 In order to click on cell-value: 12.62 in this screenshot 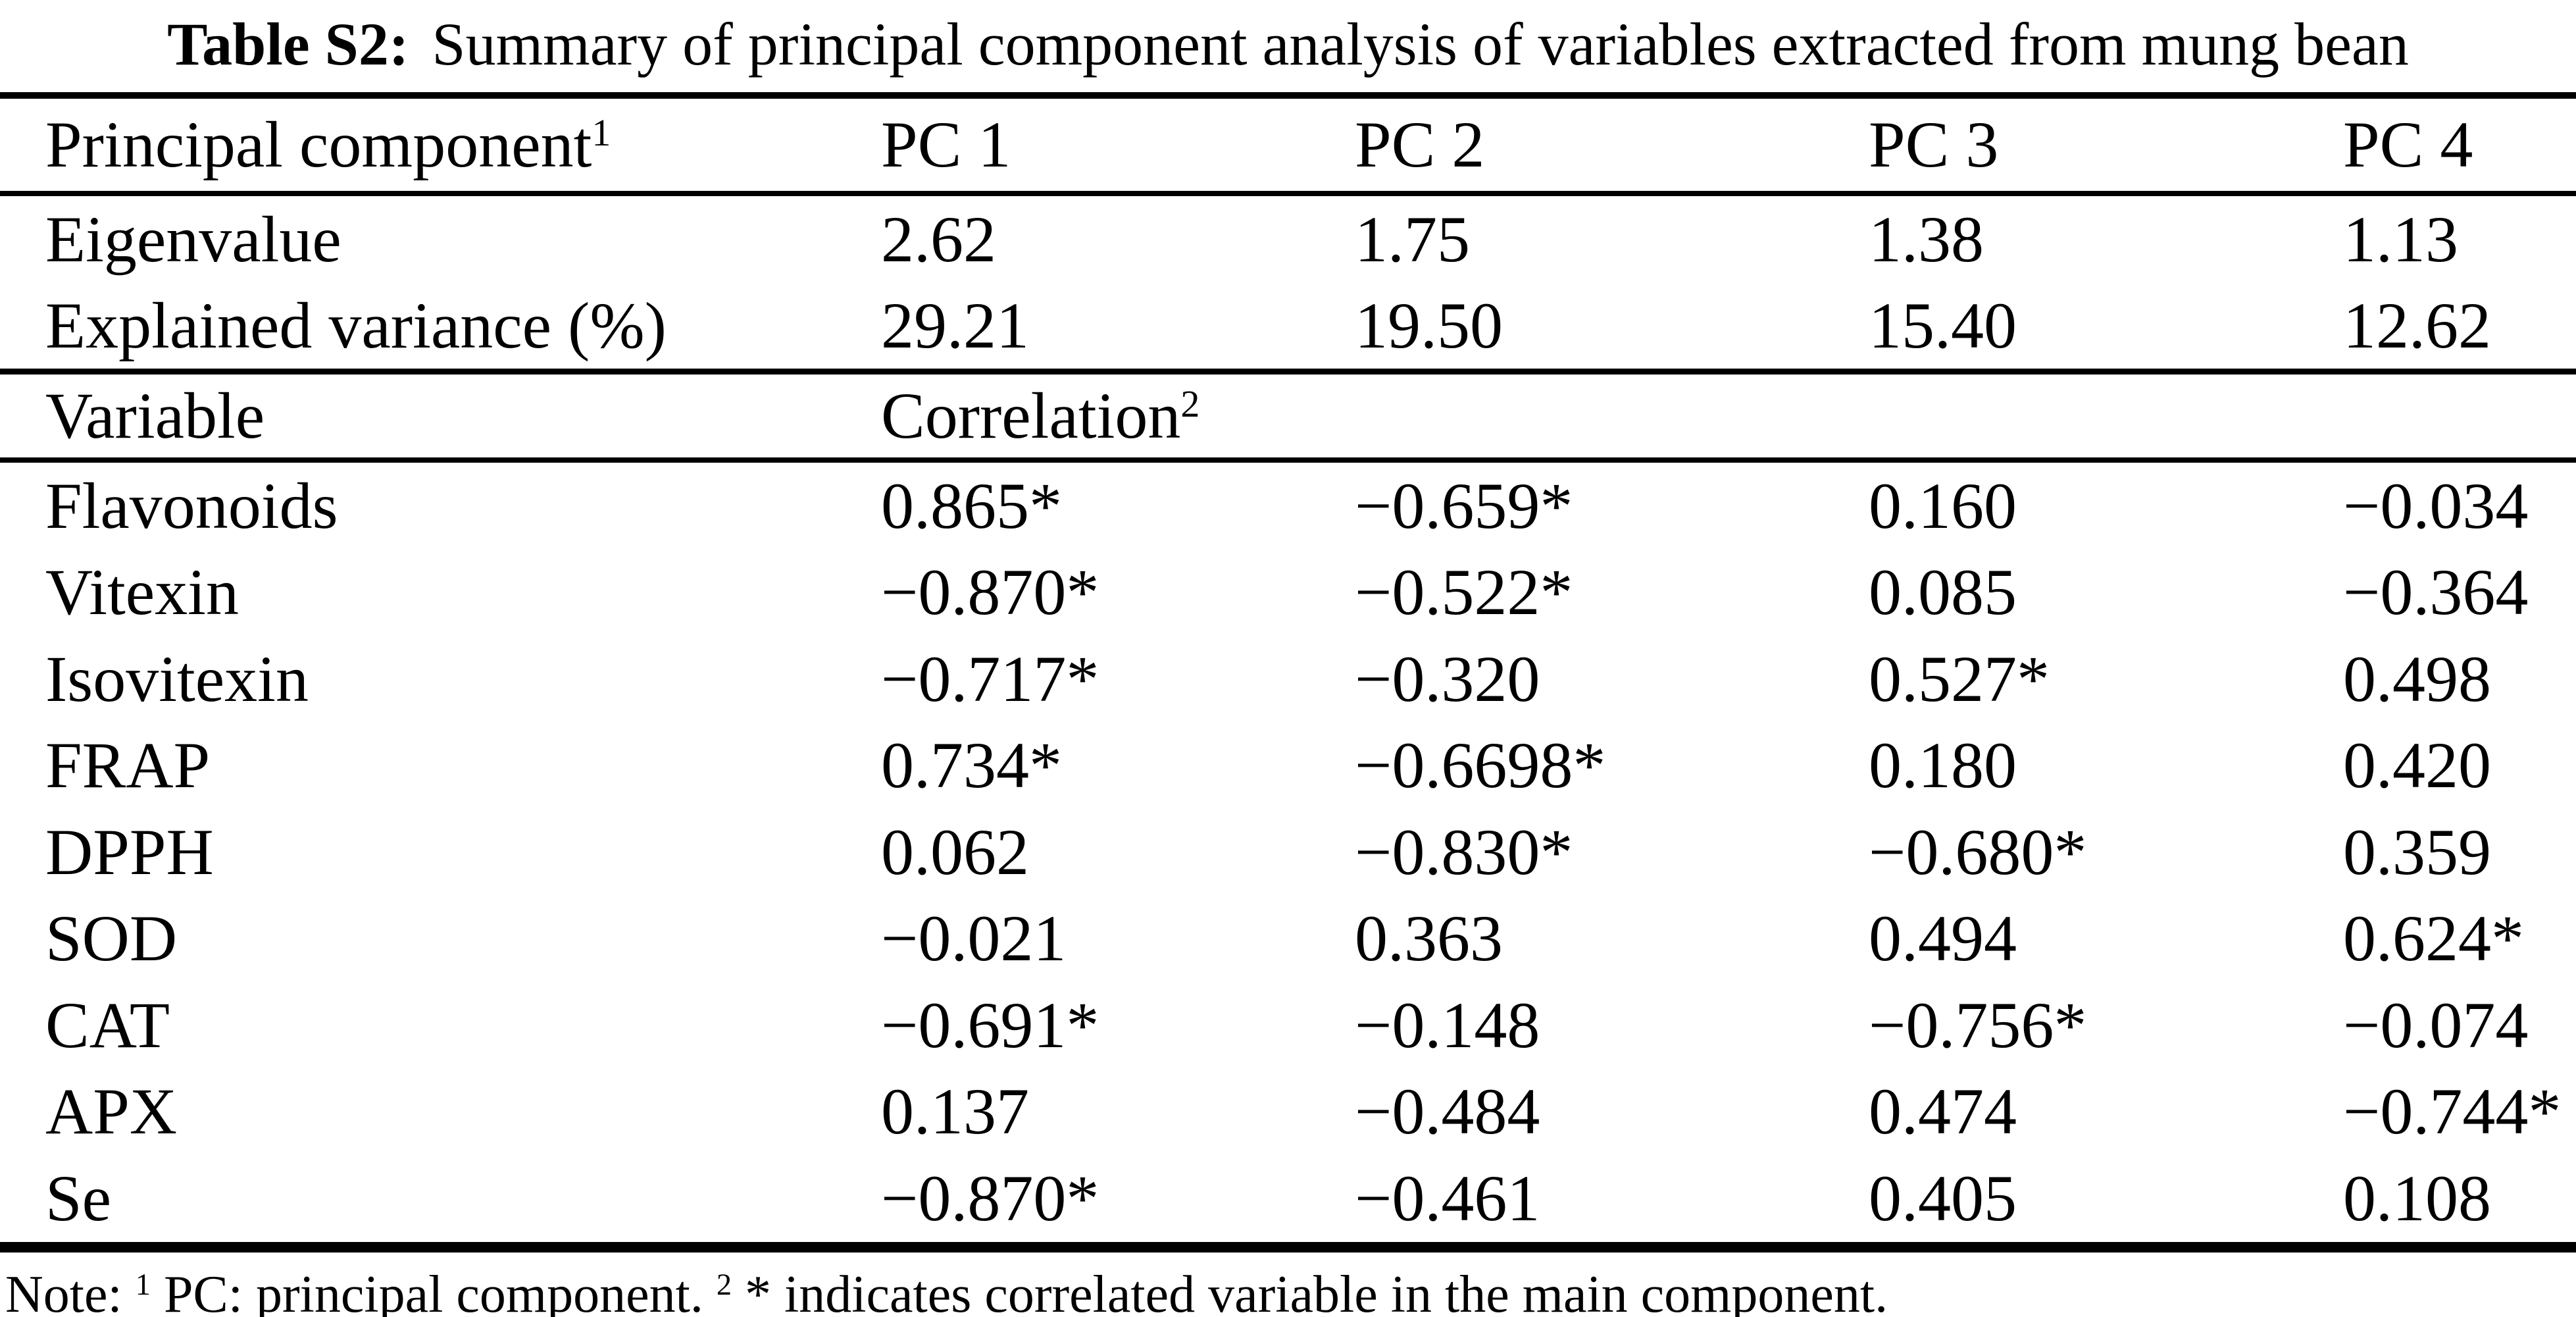, I will do `click(2417, 325)`.